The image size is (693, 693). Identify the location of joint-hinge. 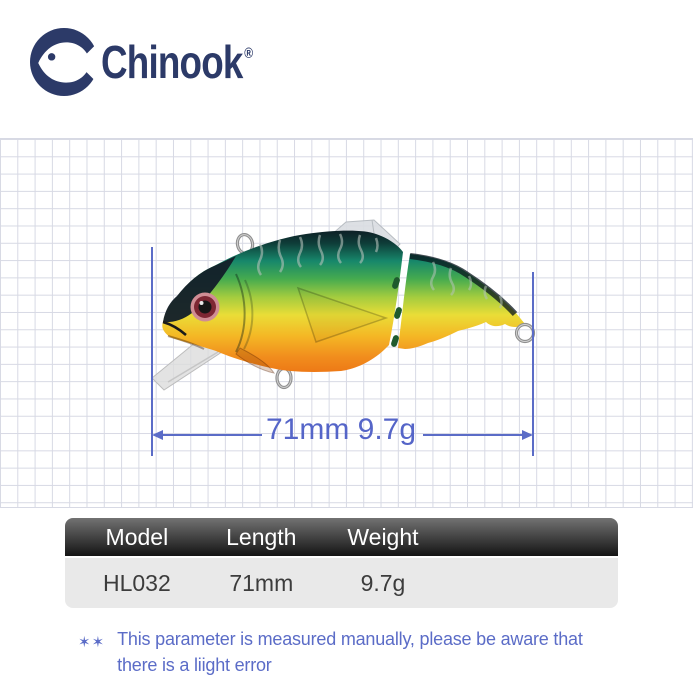
(396, 312).